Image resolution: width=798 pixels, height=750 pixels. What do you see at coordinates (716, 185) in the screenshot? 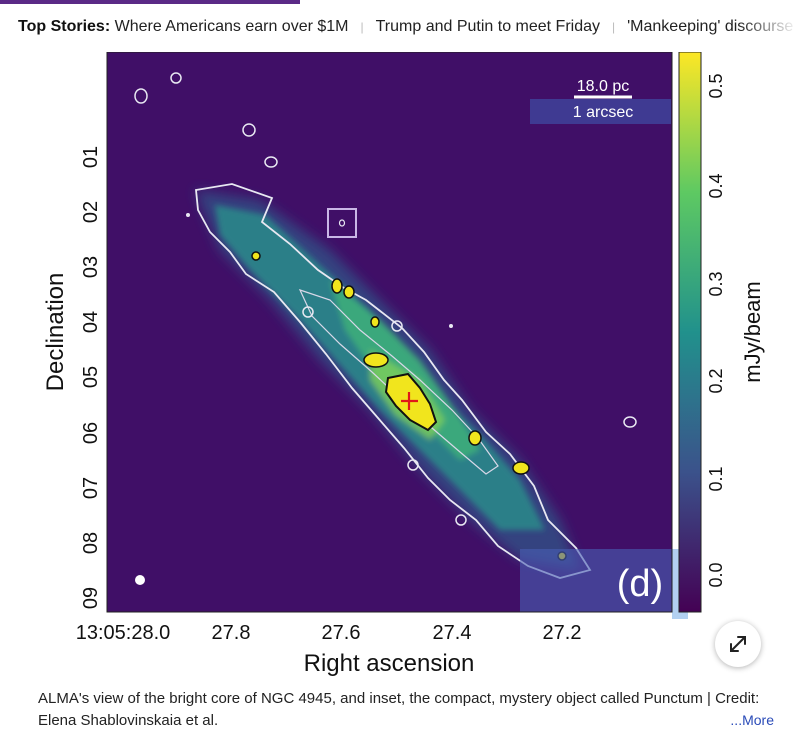
I see `colorbar-tick-label: 0.4` at bounding box center [716, 185].